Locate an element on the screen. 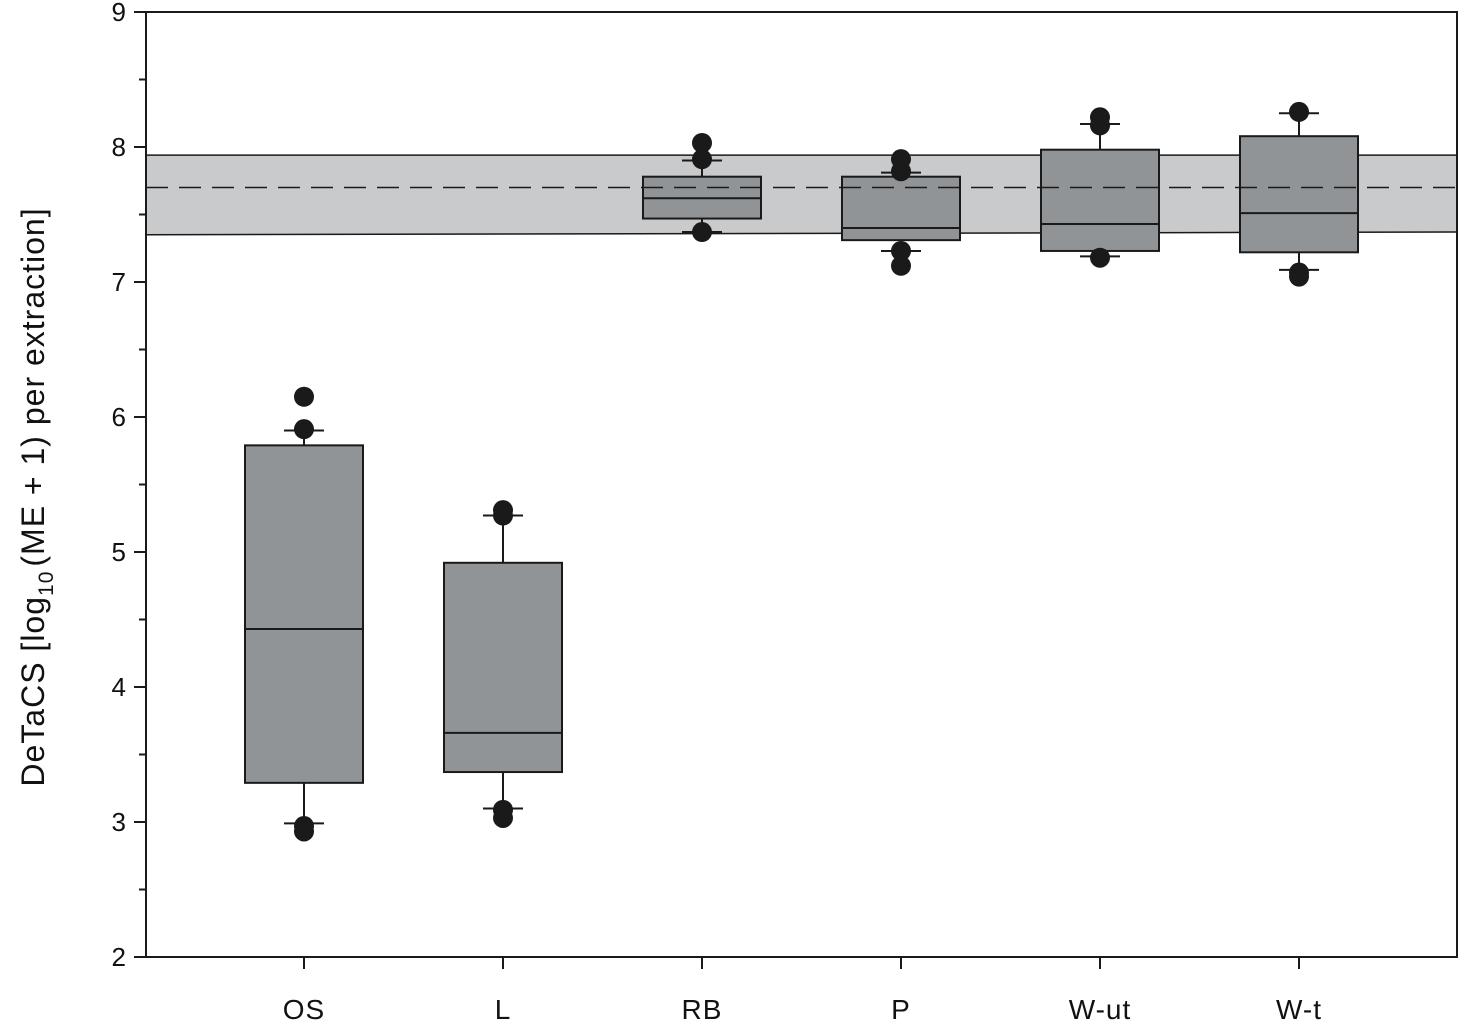 The image size is (1460, 1022). x-tick-label: L is located at coordinates (503, 1008).